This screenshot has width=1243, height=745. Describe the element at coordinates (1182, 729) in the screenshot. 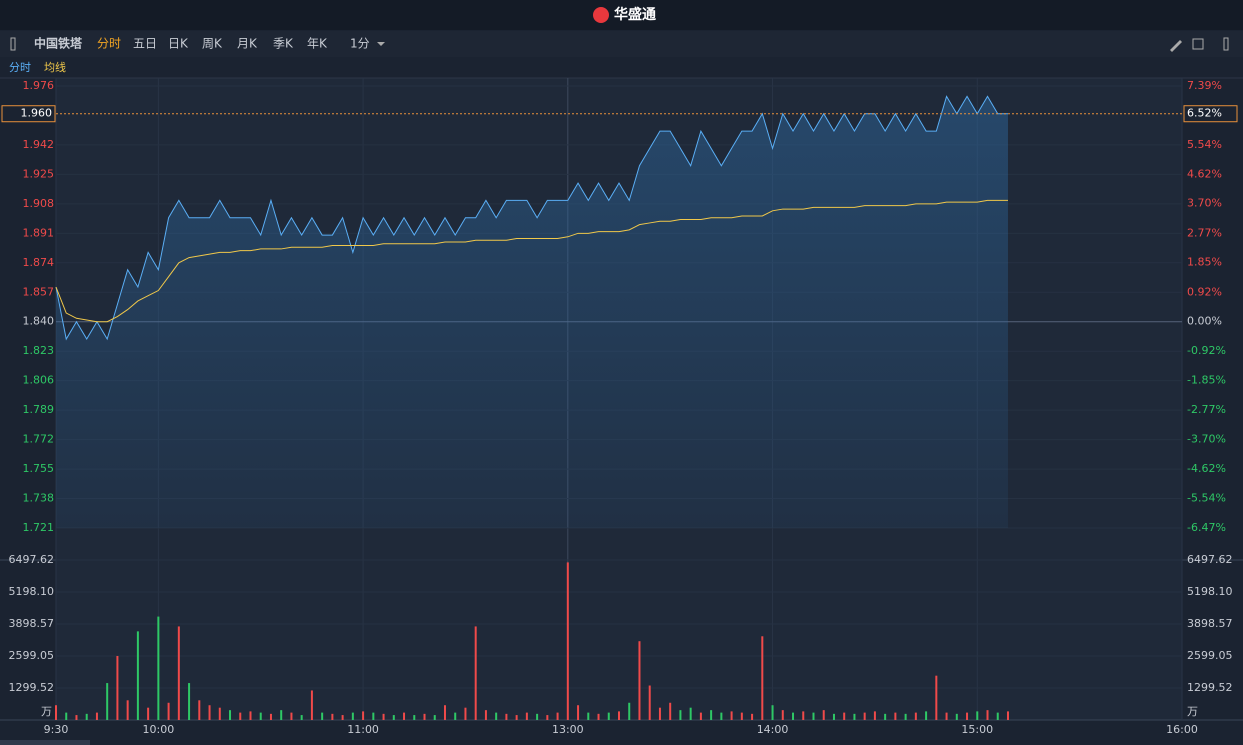

I see `x-tick-label: 16:00` at that location.